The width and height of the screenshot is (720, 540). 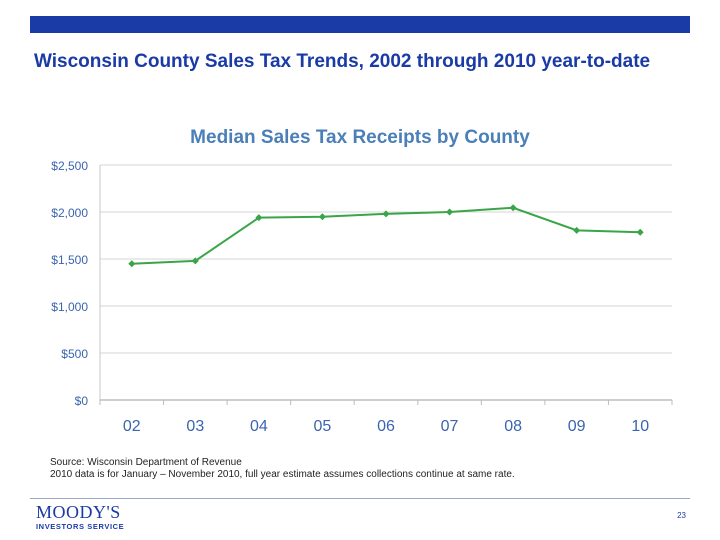 What do you see at coordinates (360, 498) in the screenshot?
I see `footer-divider` at bounding box center [360, 498].